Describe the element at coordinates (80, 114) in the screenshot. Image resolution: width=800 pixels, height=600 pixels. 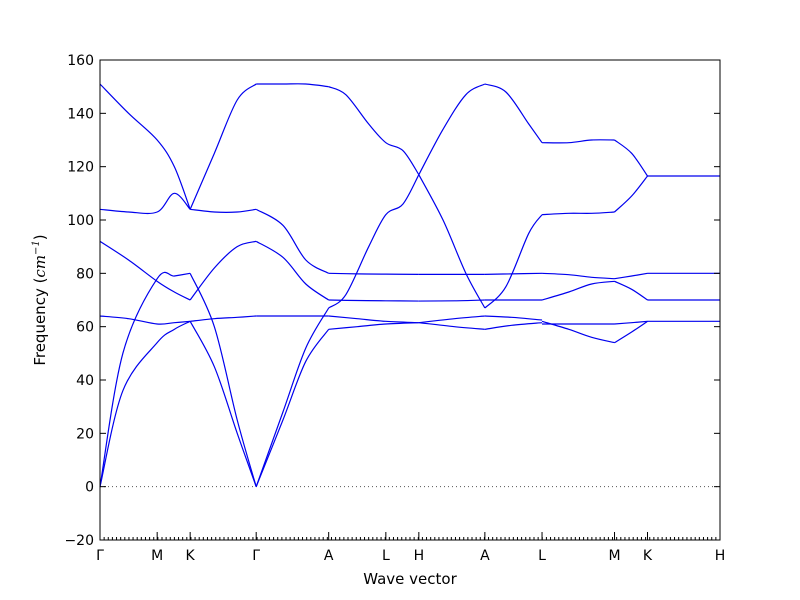
I see `y-tick-label: 140` at that location.